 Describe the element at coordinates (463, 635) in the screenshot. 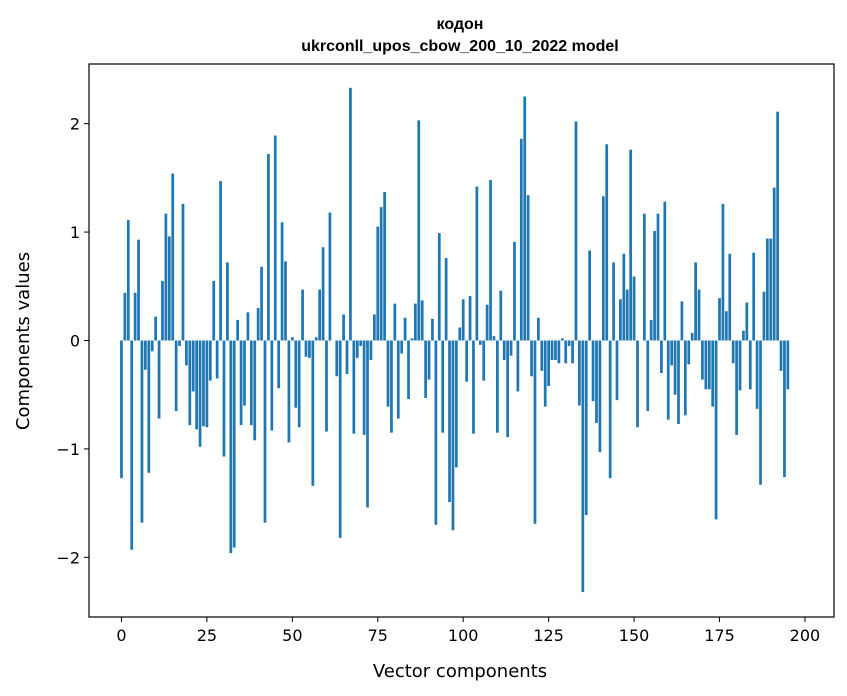

I see `x-tick-label: 100` at that location.